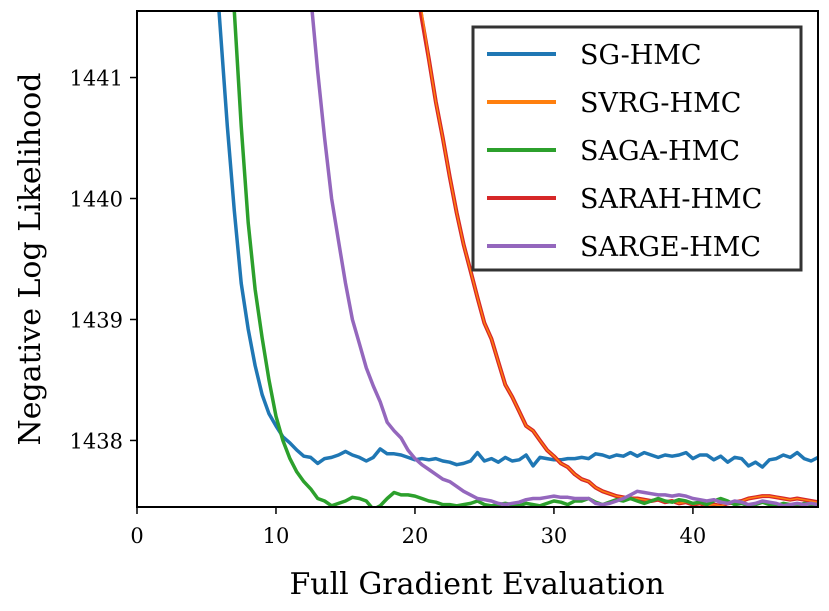 The width and height of the screenshot is (829, 611). Describe the element at coordinates (96, 320) in the screenshot. I see `y-tick-label: 1439` at that location.